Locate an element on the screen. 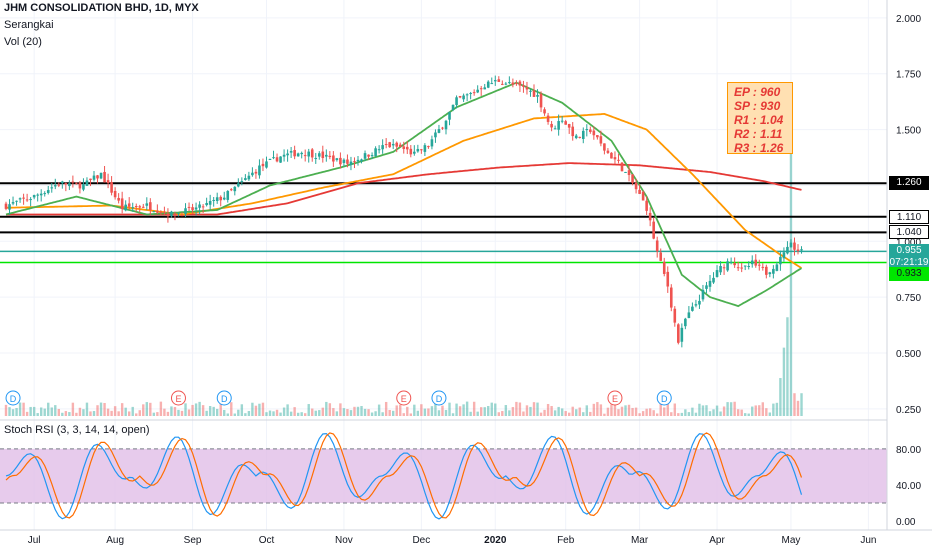  event-marker-text: D is located at coordinates (224, 399).